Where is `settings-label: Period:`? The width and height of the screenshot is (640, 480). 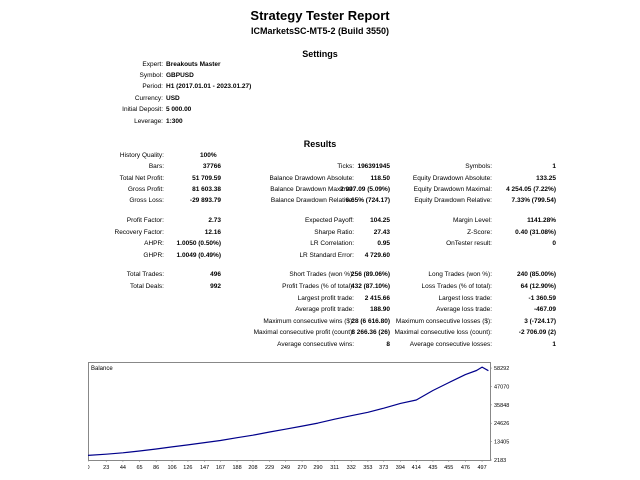 settings-label: Period: is located at coordinates (152, 86).